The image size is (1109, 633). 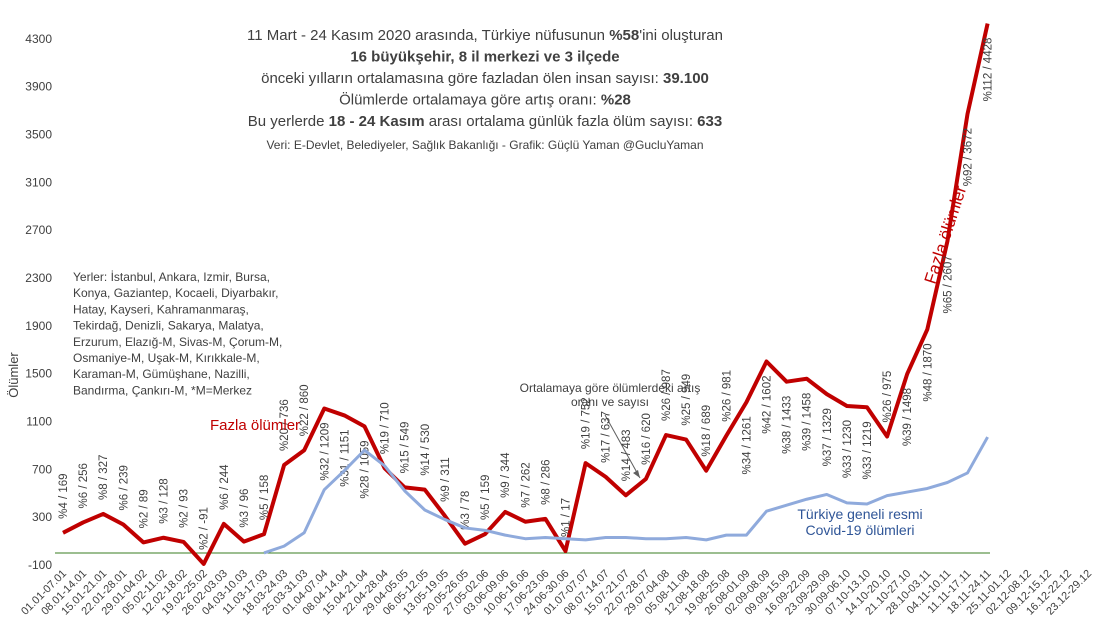 I want to click on title-segment: 39.100, so click(x=686, y=78).